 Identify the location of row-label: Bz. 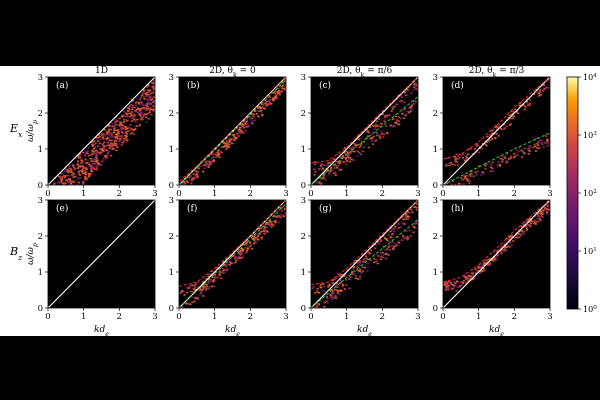
(16, 253).